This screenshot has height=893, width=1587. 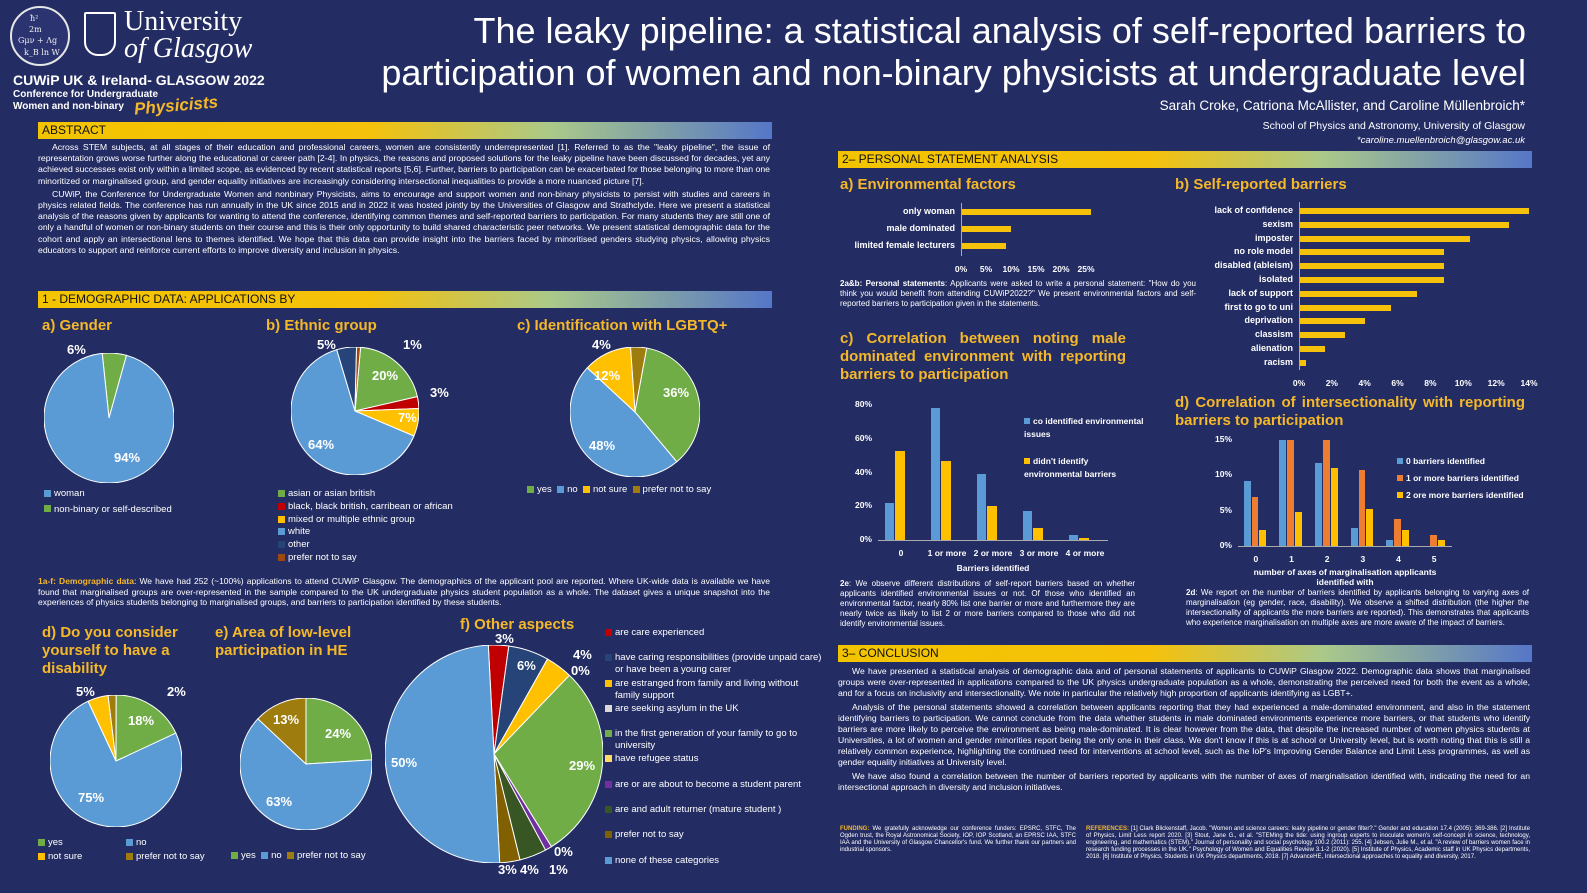 What do you see at coordinates (993, 568) in the screenshot?
I see `x-axis-label: Barriers identified` at bounding box center [993, 568].